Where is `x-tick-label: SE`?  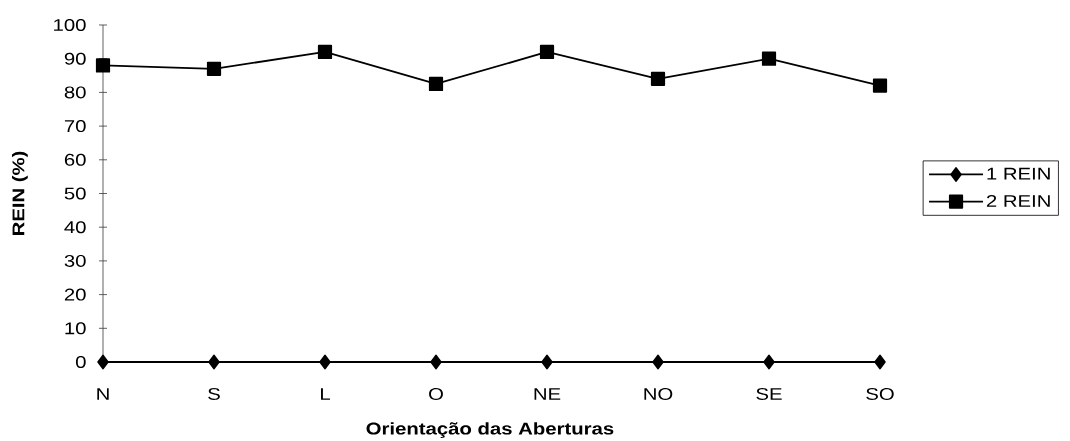
x-tick-label: SE is located at coordinates (769, 394).